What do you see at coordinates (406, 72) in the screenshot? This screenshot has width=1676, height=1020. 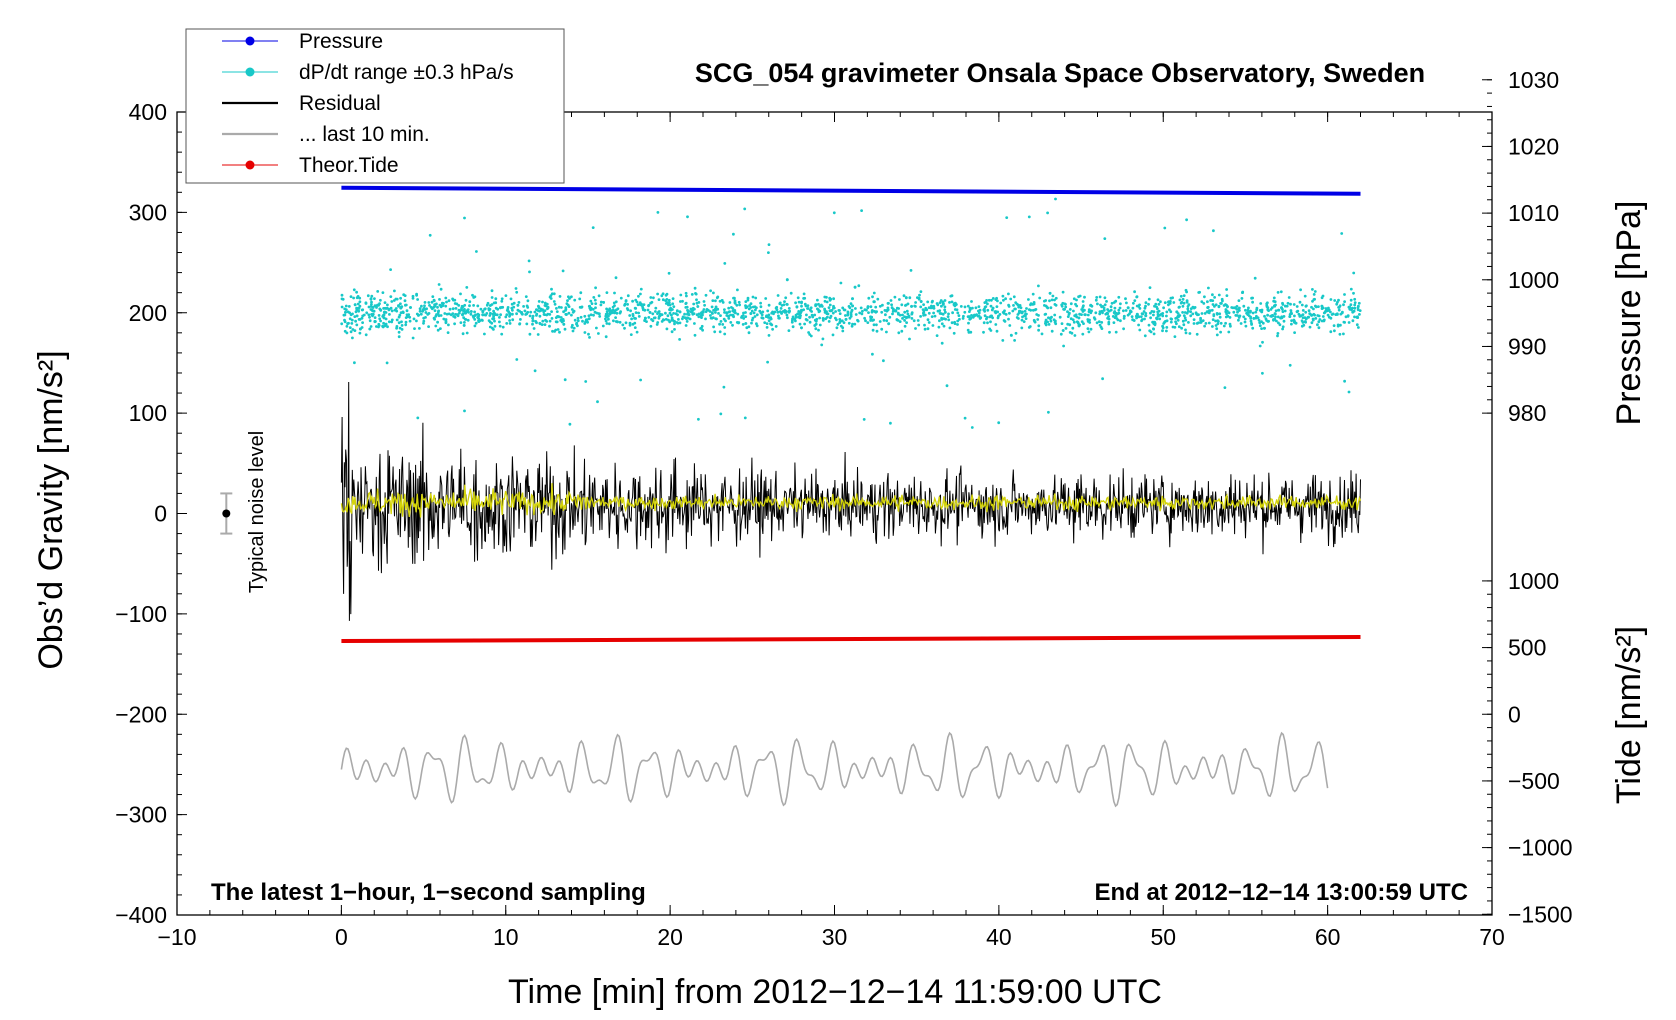 I see `legend-label: dP/dt range ±0.3 hPa/s` at bounding box center [406, 72].